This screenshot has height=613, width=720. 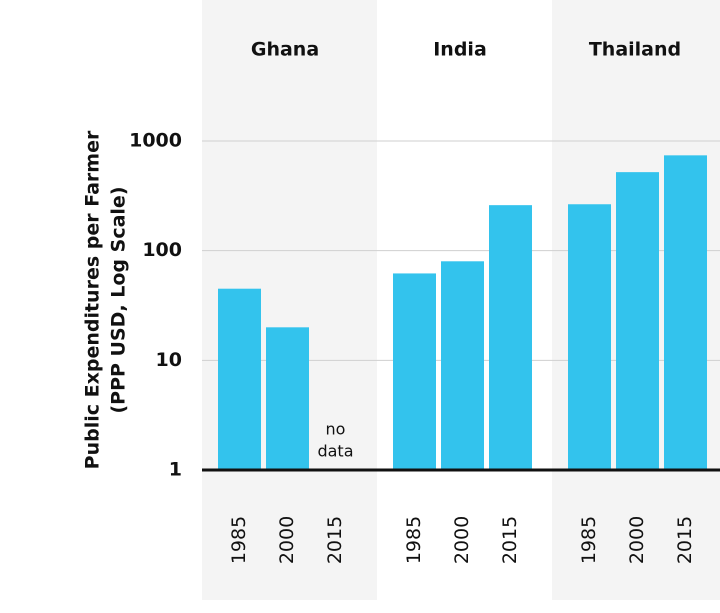 I want to click on group-label: Ghana, so click(x=285, y=50).